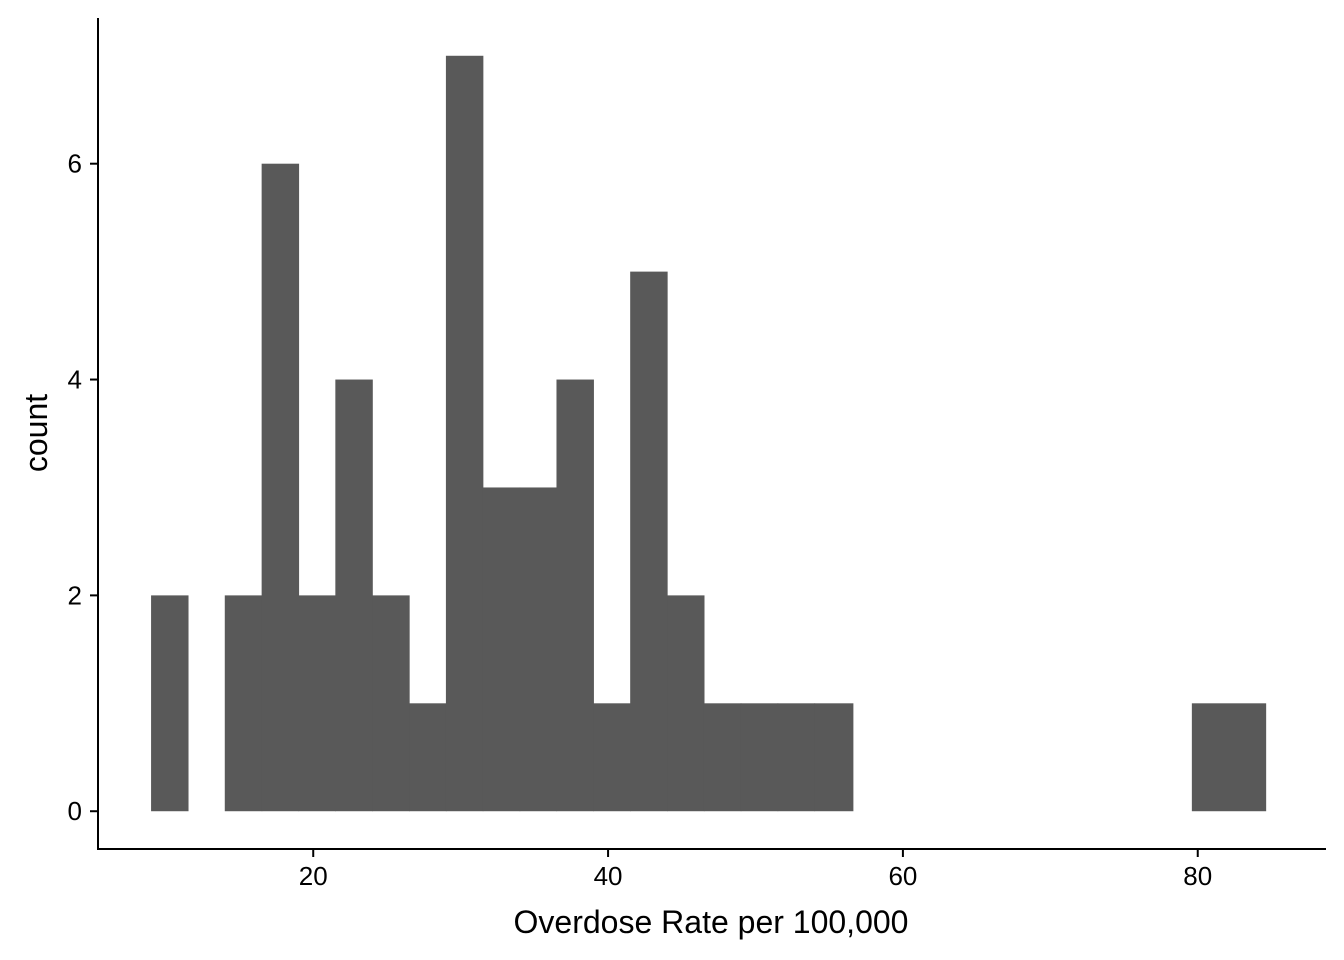 The width and height of the screenshot is (1344, 960). What do you see at coordinates (313, 876) in the screenshot?
I see `x-tick-label-20: 20` at bounding box center [313, 876].